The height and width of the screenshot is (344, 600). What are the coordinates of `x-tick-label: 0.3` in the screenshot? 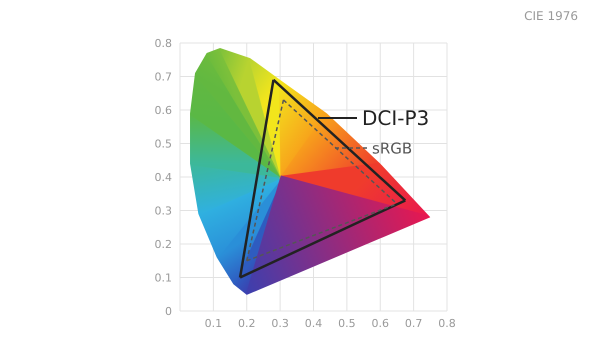 It's located at (280, 323).